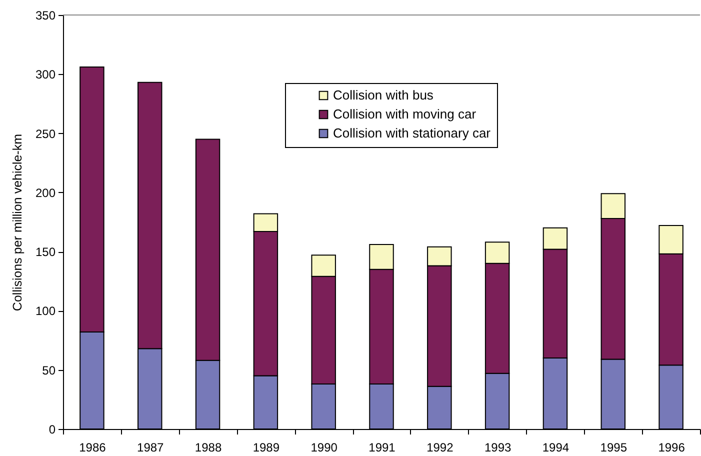 The width and height of the screenshot is (701, 456). What do you see at coordinates (150, 447) in the screenshot?
I see `x-tick-label: 1987` at bounding box center [150, 447].